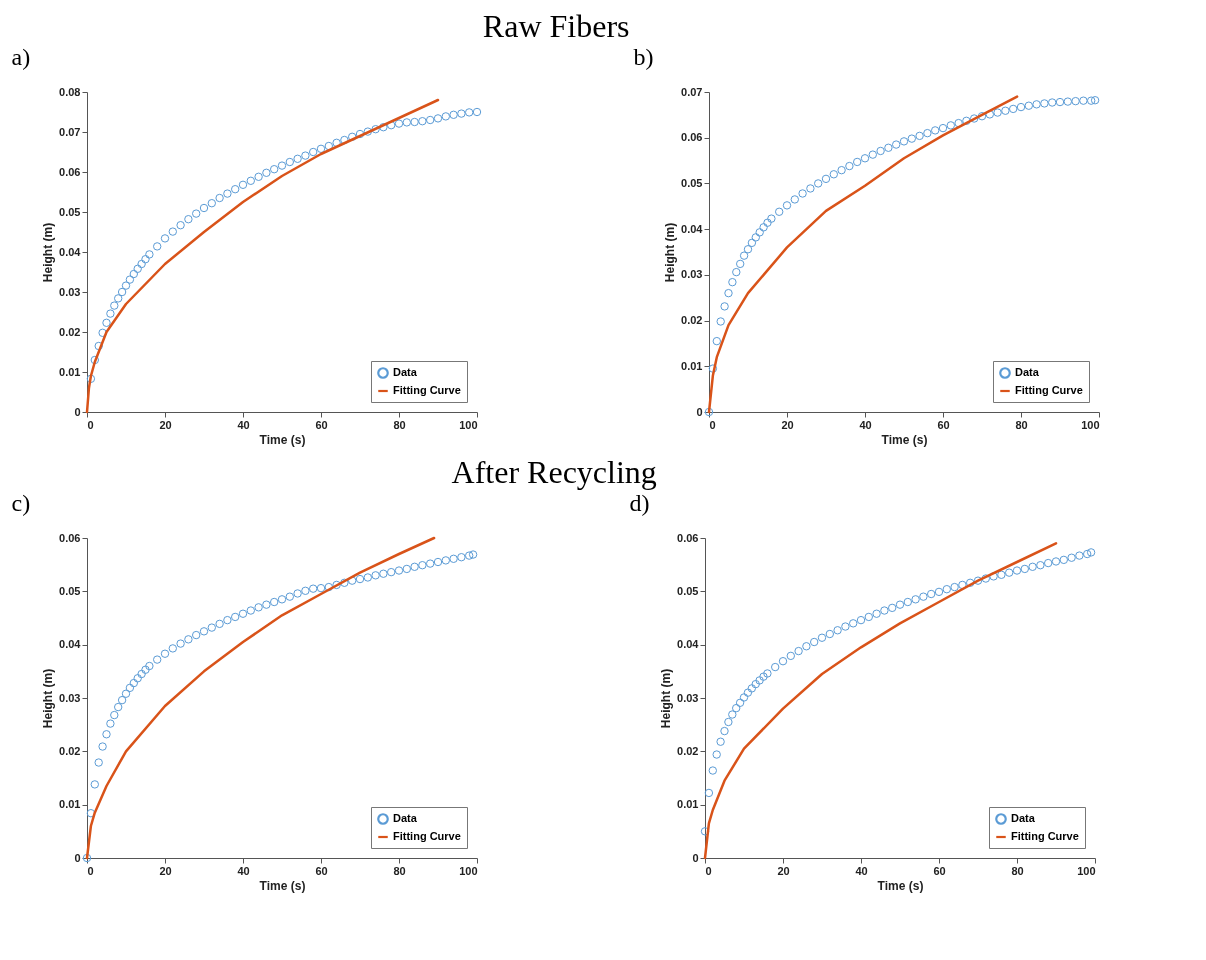  I want to click on y-axis-title: Height (m), so click(48, 698).